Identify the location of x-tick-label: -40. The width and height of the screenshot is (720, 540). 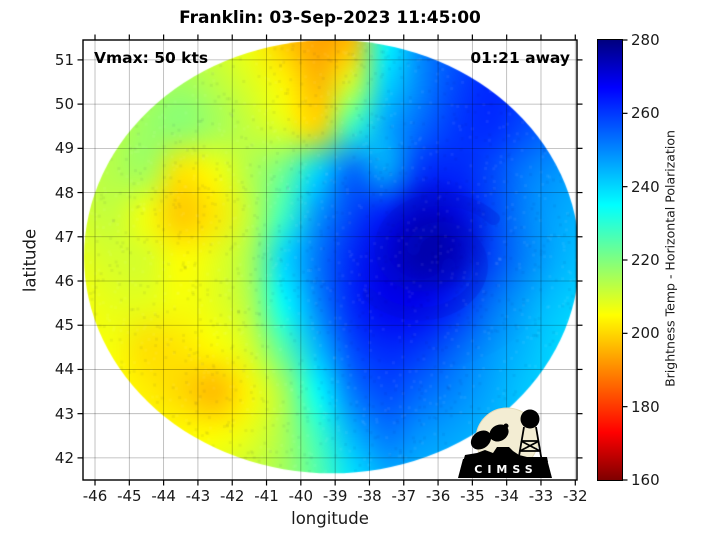
(301, 496).